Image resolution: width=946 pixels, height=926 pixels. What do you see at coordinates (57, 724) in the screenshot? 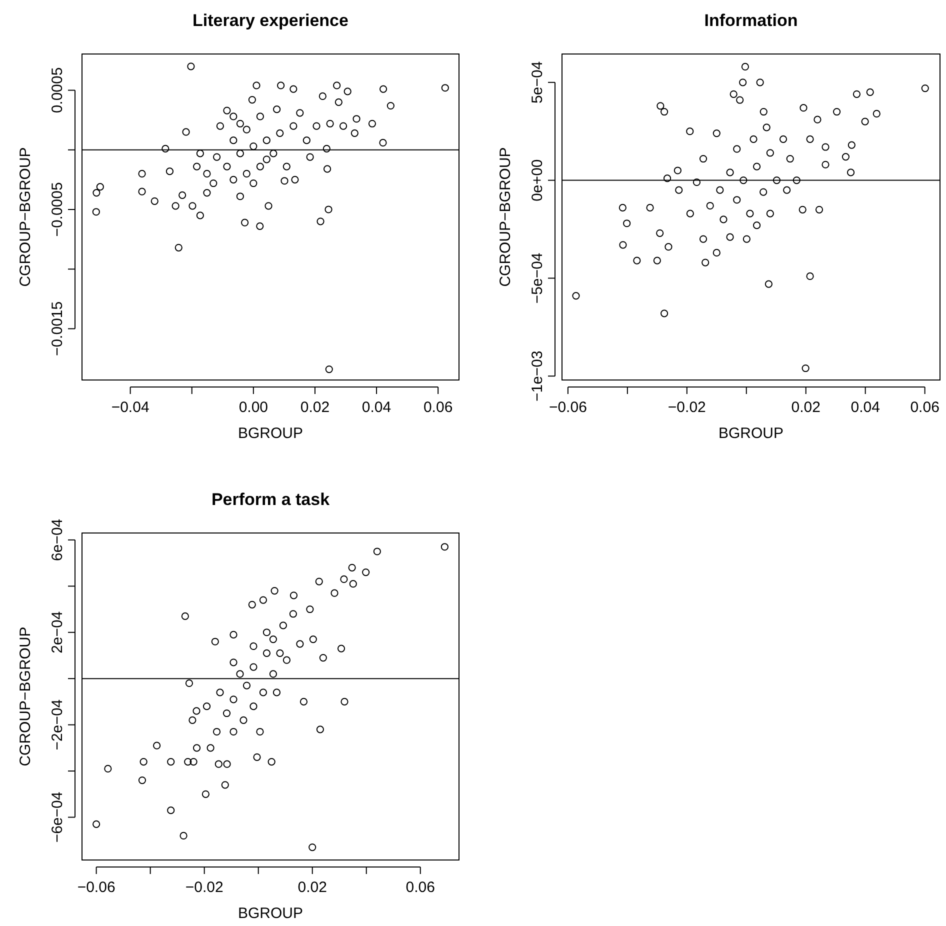
I see `y-tick-label: −2e−04` at bounding box center [57, 724].